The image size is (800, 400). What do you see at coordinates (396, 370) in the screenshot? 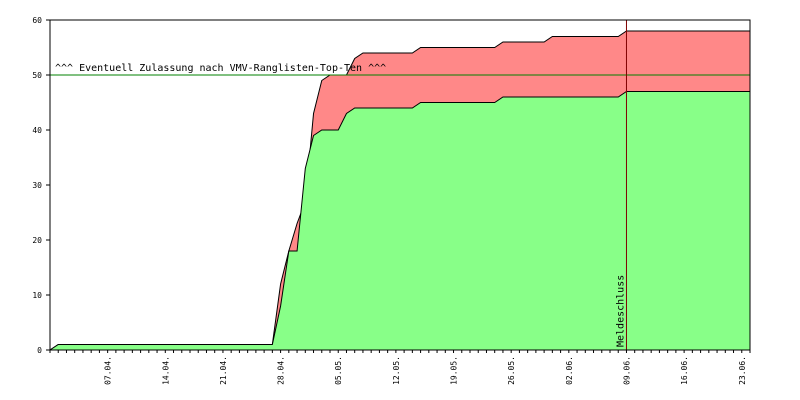
I see `x-tick-label: 12.05.` at bounding box center [396, 370].